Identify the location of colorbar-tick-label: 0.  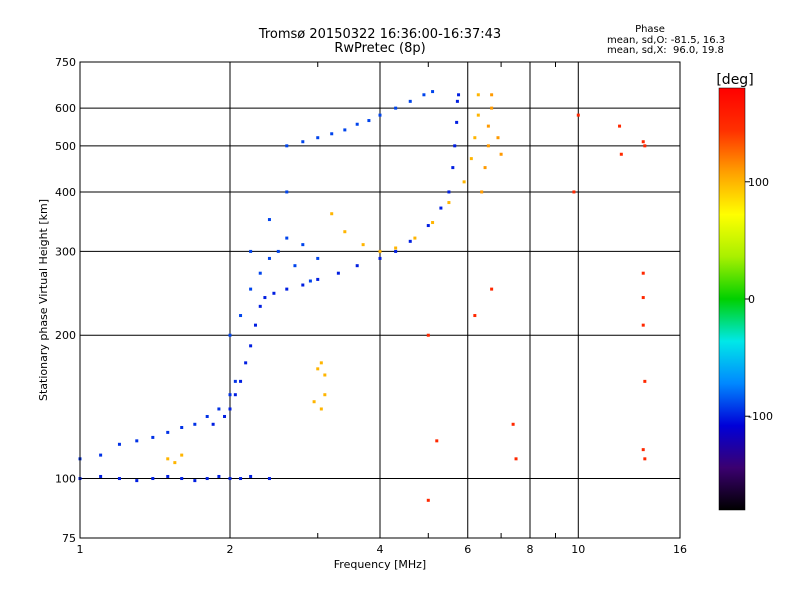
(751, 299).